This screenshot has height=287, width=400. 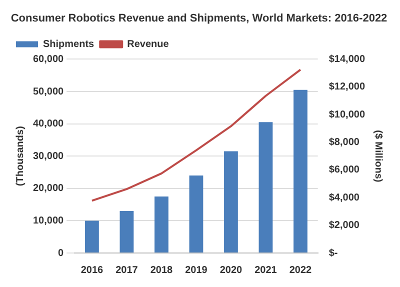 I want to click on y2-tick-label: $10,000, so click(x=347, y=114).